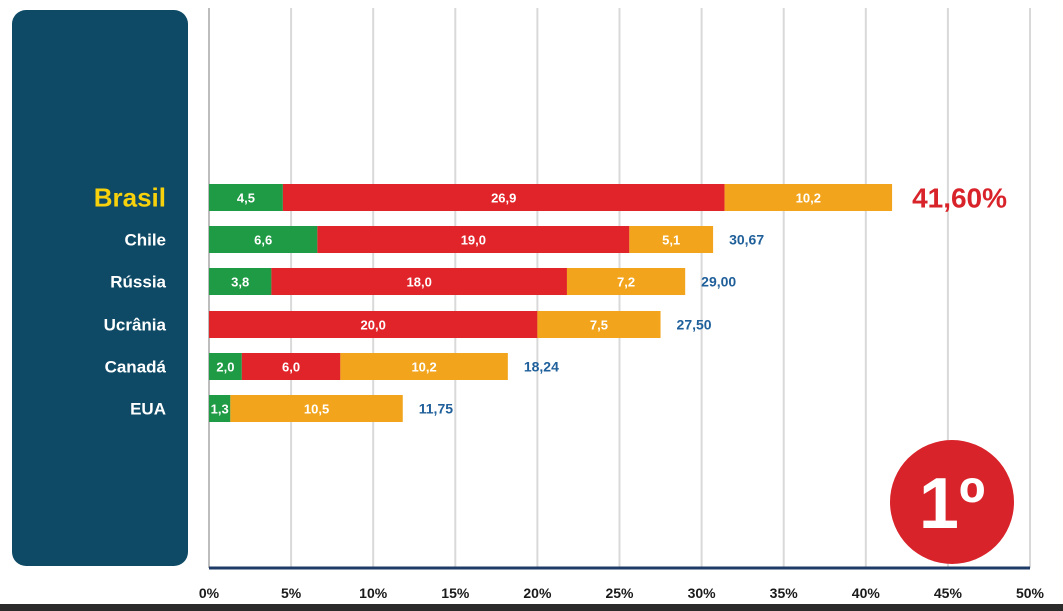  I want to click on x-tick-label: 30%, so click(702, 593).